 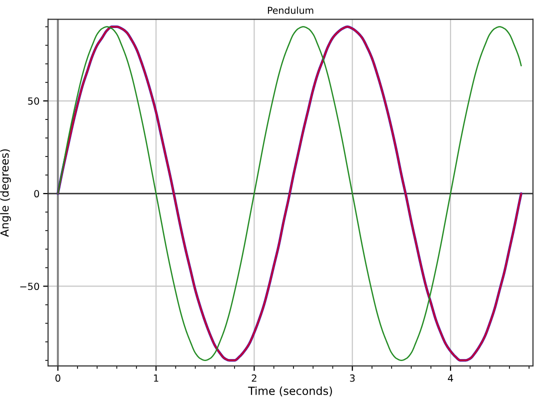 I want to click on x-tick-label: 3, so click(x=352, y=378).